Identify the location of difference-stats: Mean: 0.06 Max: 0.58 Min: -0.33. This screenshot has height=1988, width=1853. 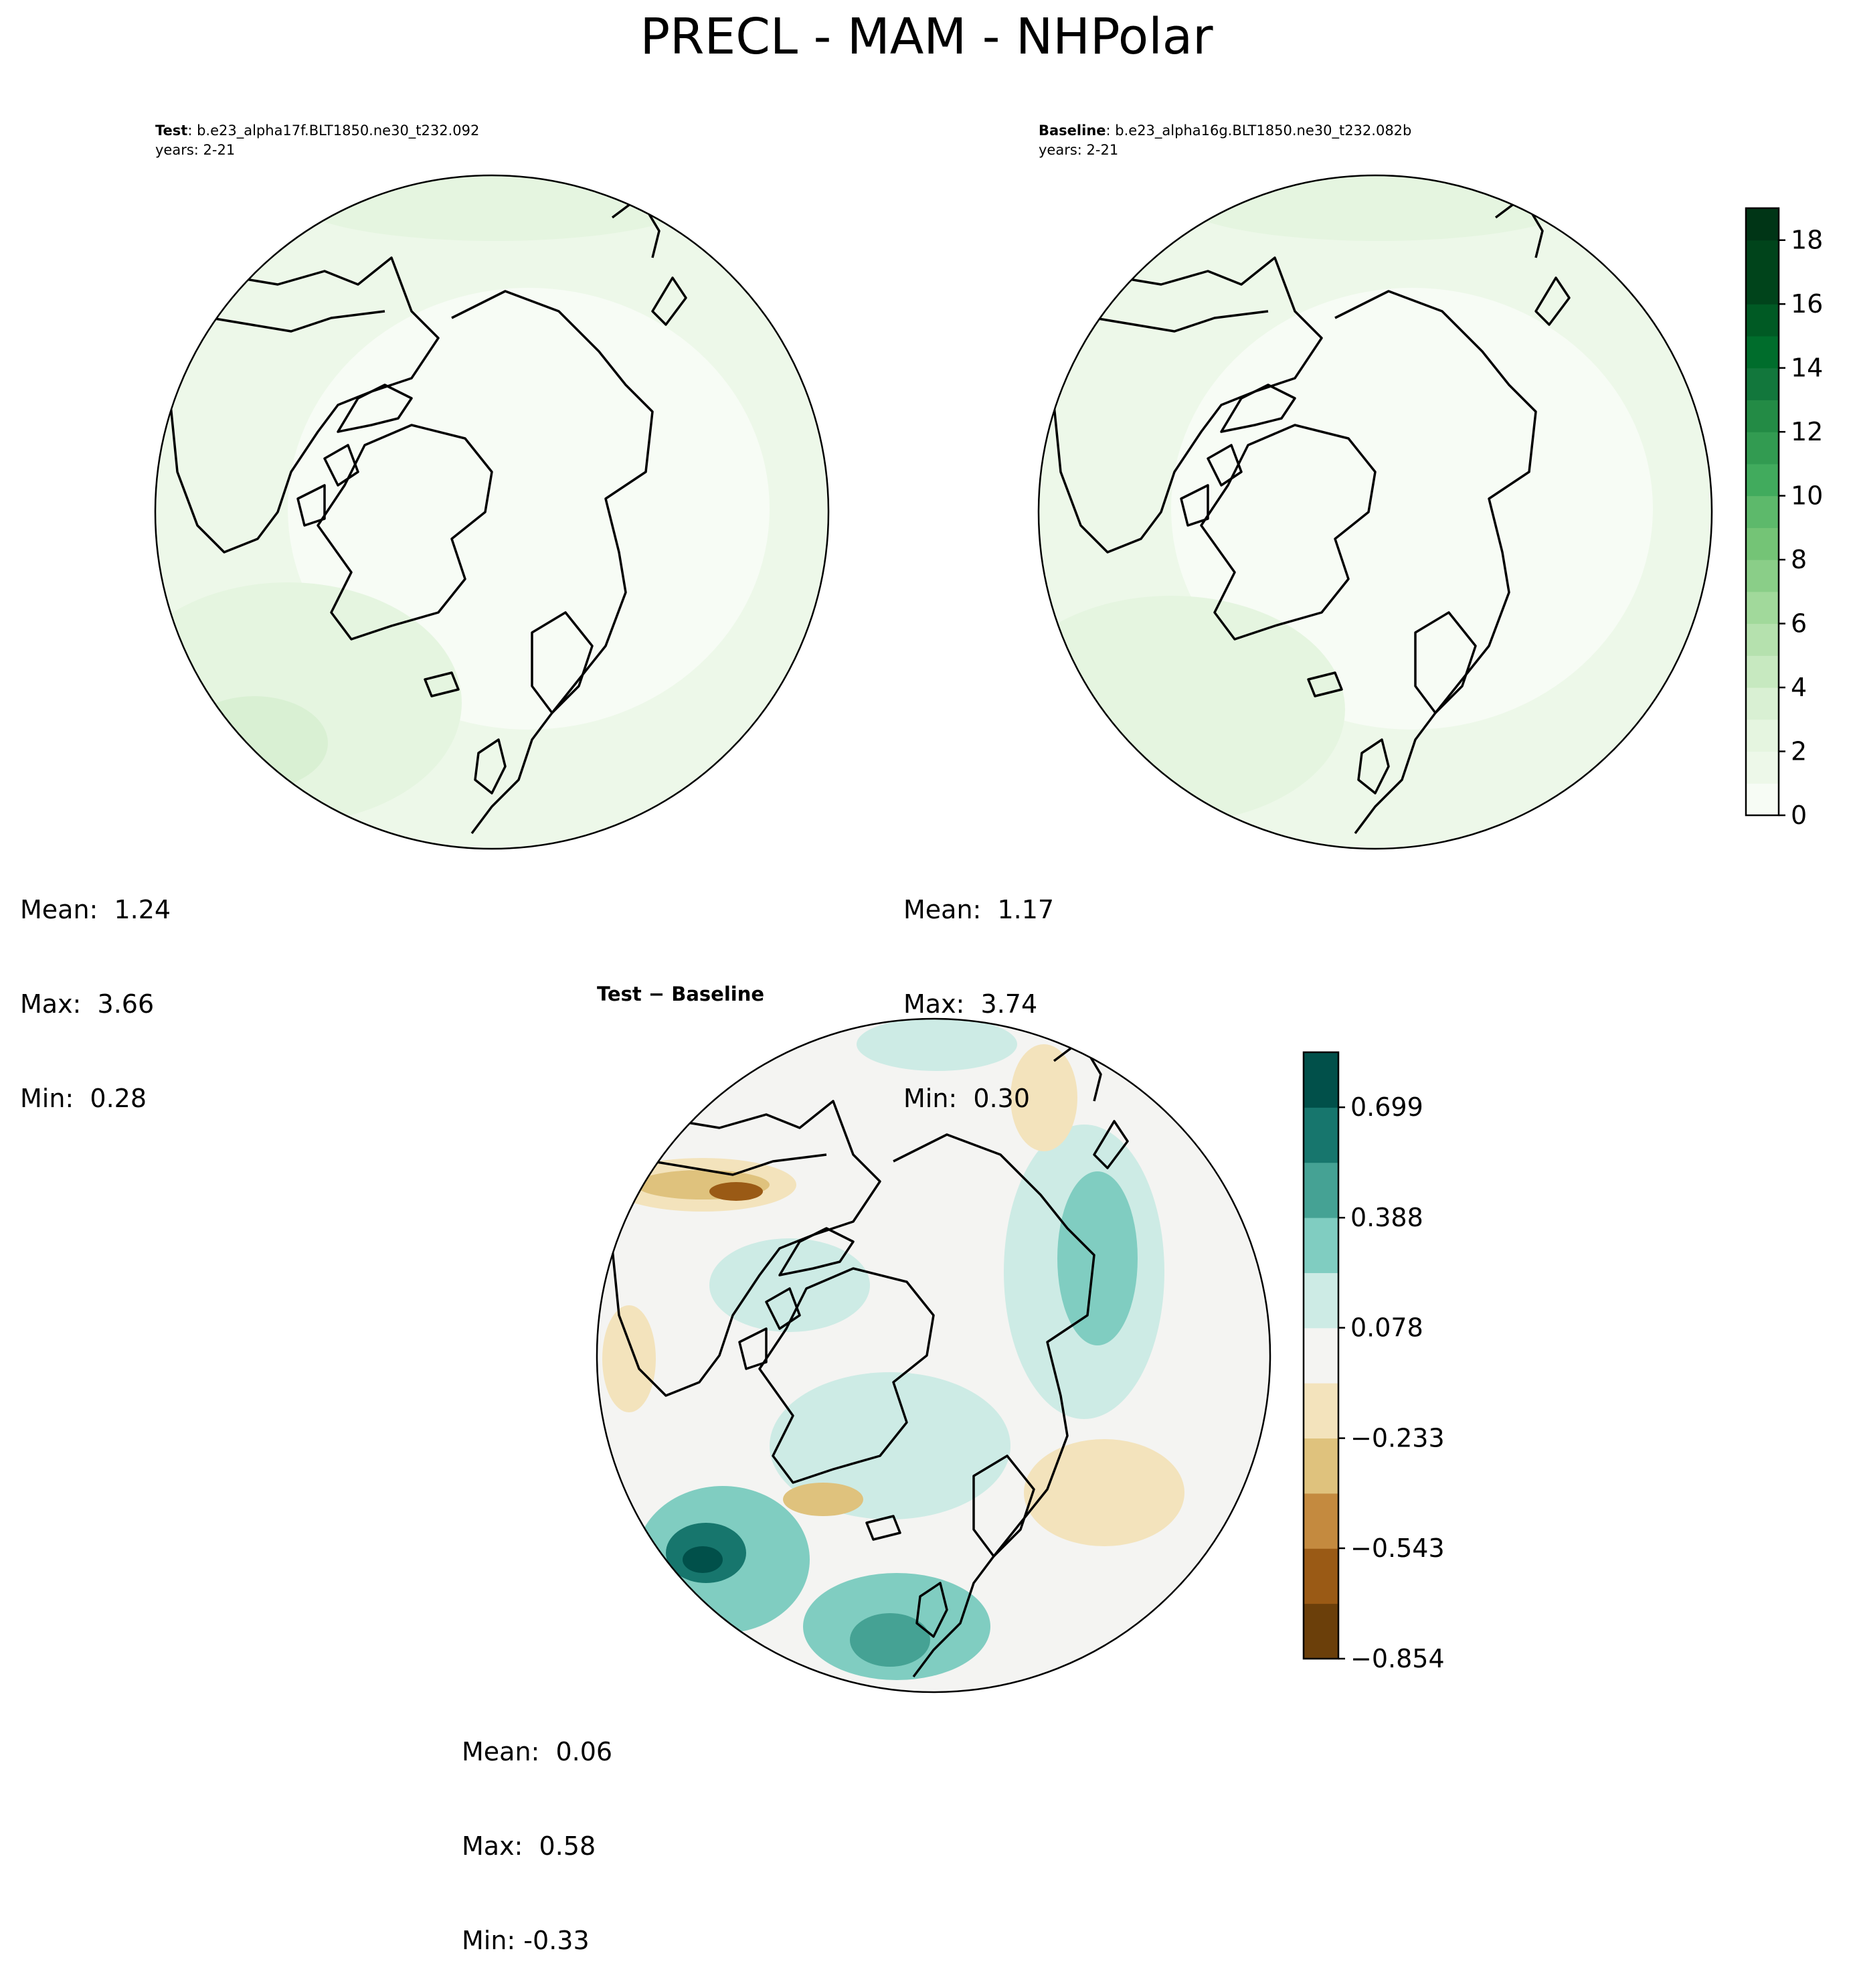
(537, 1830).